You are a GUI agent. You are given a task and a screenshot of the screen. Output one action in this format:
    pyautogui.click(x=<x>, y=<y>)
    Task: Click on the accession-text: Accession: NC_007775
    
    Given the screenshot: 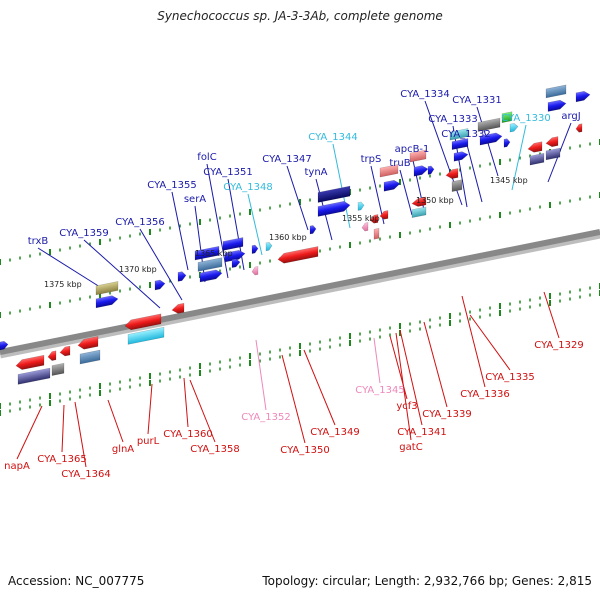 What is the action you would take?
    pyautogui.click(x=76, y=581)
    